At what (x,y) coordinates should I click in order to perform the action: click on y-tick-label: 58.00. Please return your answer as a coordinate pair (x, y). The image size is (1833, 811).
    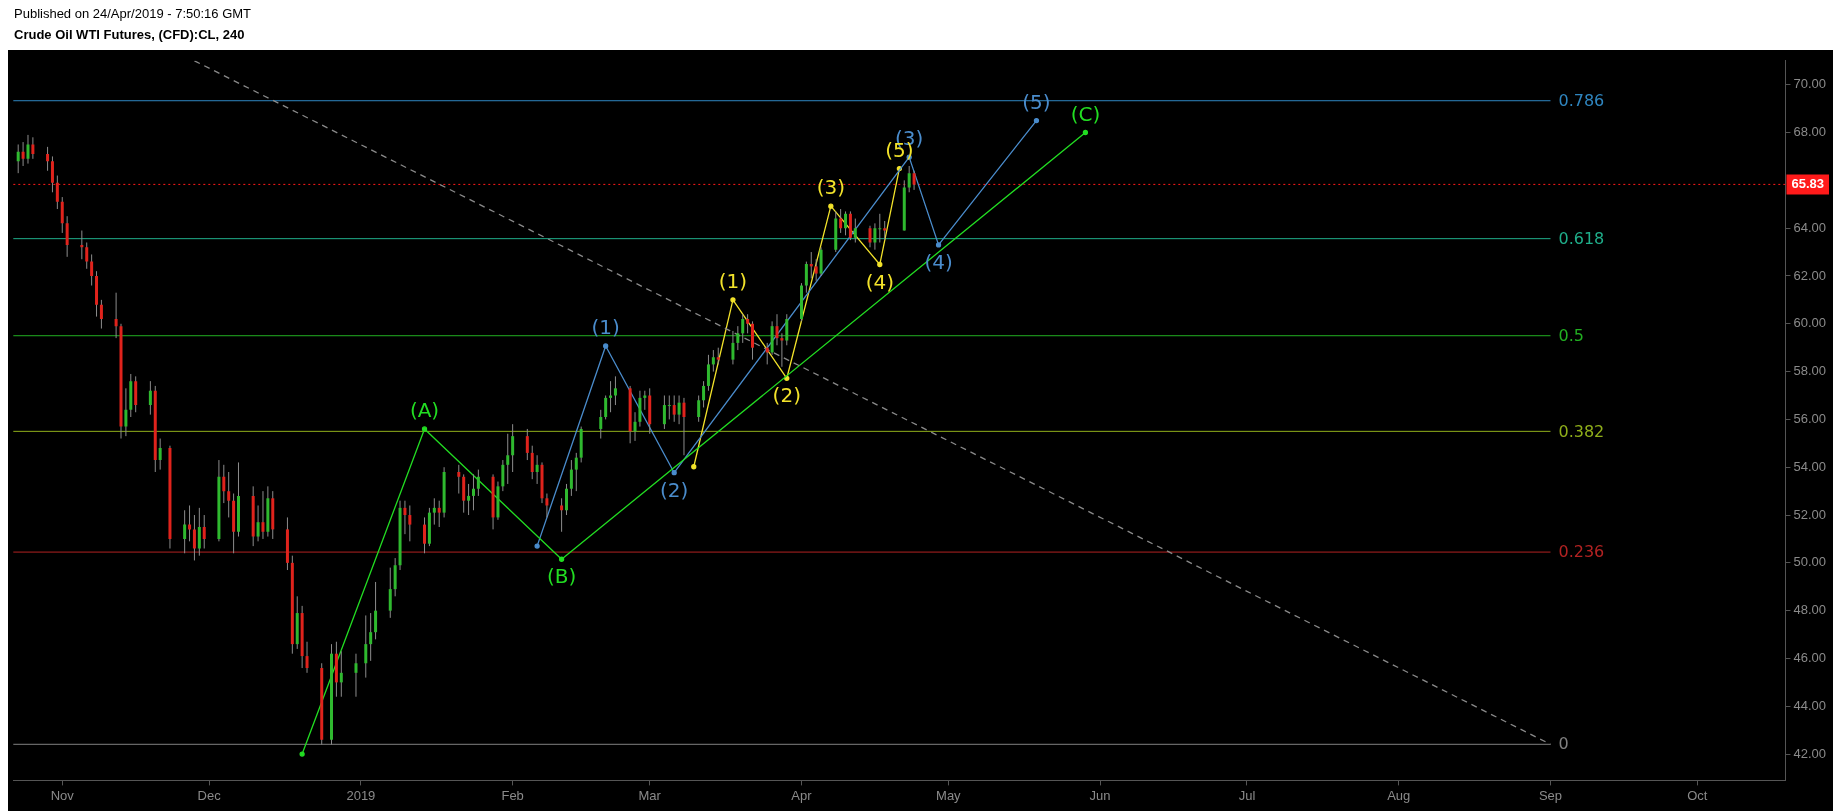
    Looking at the image, I should click on (1810, 371).